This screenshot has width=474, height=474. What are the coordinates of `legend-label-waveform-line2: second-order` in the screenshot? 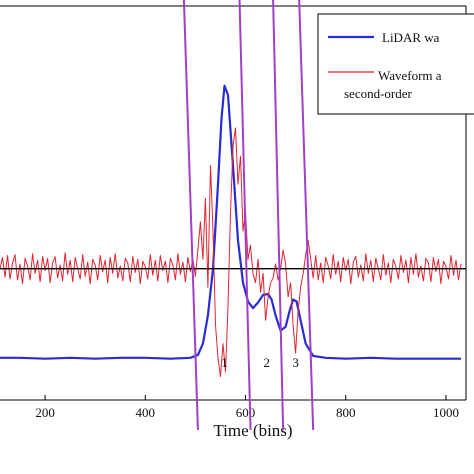 It's located at (378, 93).